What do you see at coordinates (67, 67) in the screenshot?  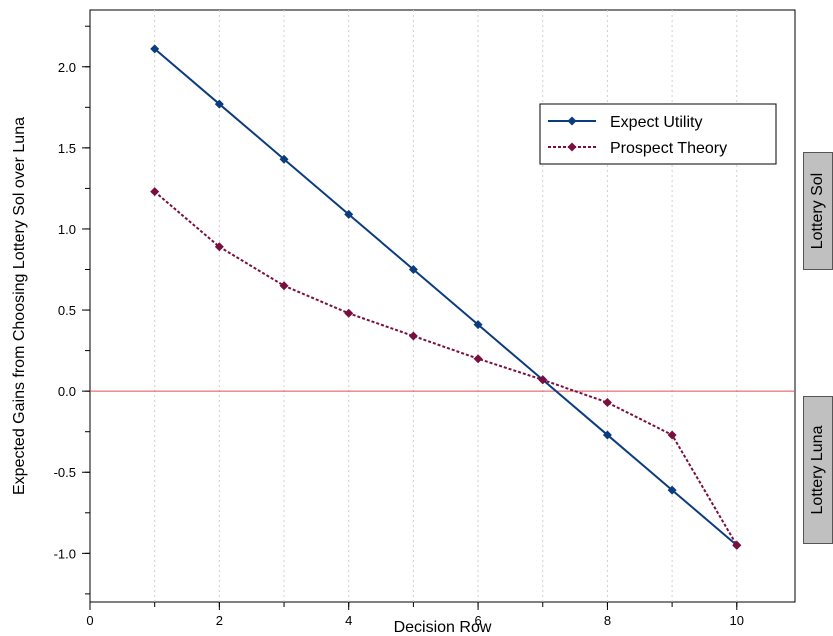 I see `y-tick-label: 2.0` at bounding box center [67, 67].